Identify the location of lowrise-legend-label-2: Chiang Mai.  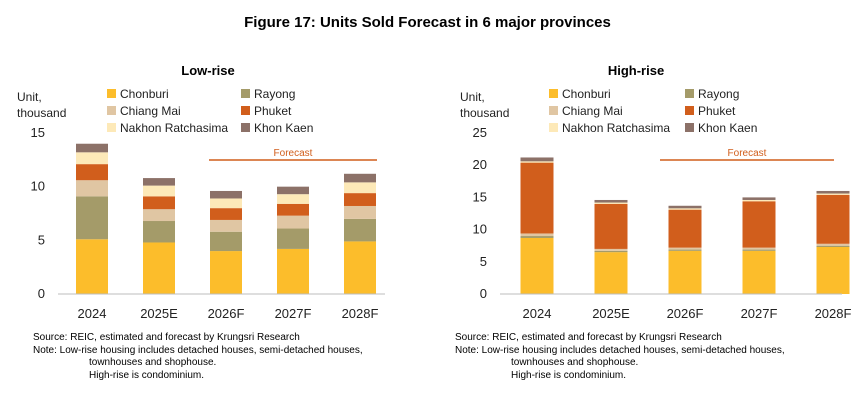
(150, 111).